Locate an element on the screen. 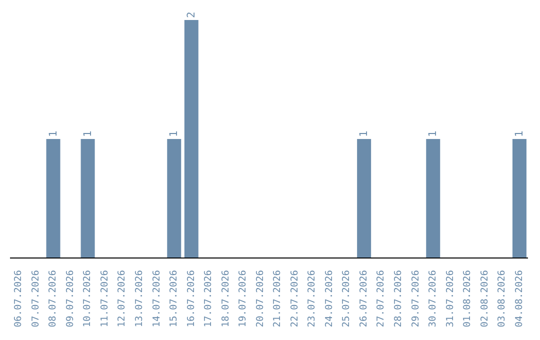 This screenshot has width=540, height=340. x-tick-label: 13.07.2026 is located at coordinates (139, 299).